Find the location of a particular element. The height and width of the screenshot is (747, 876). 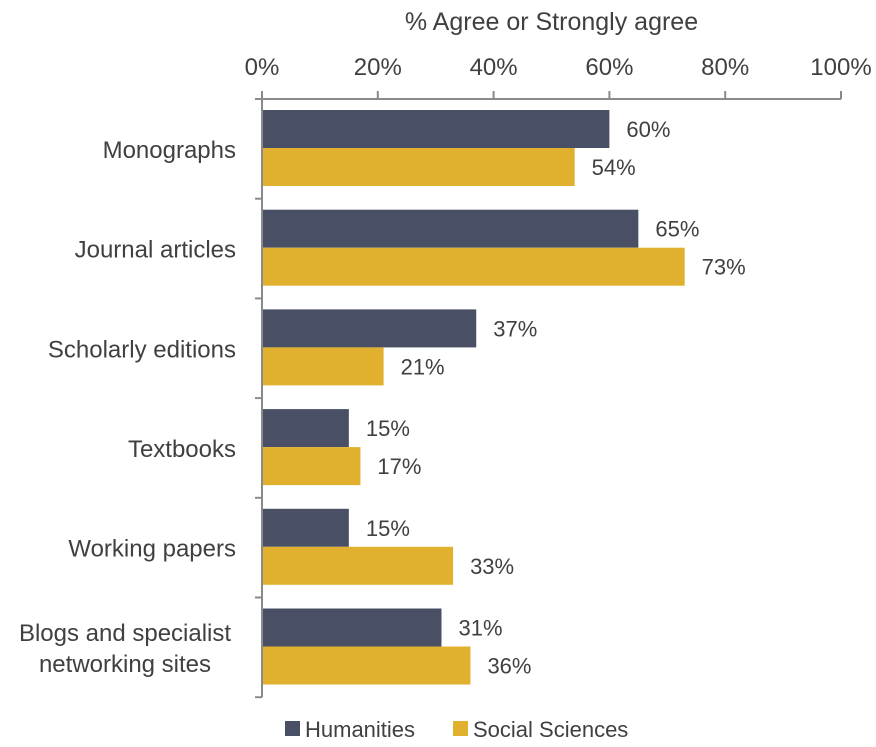

x-tick-label: 80% is located at coordinates (725, 67).